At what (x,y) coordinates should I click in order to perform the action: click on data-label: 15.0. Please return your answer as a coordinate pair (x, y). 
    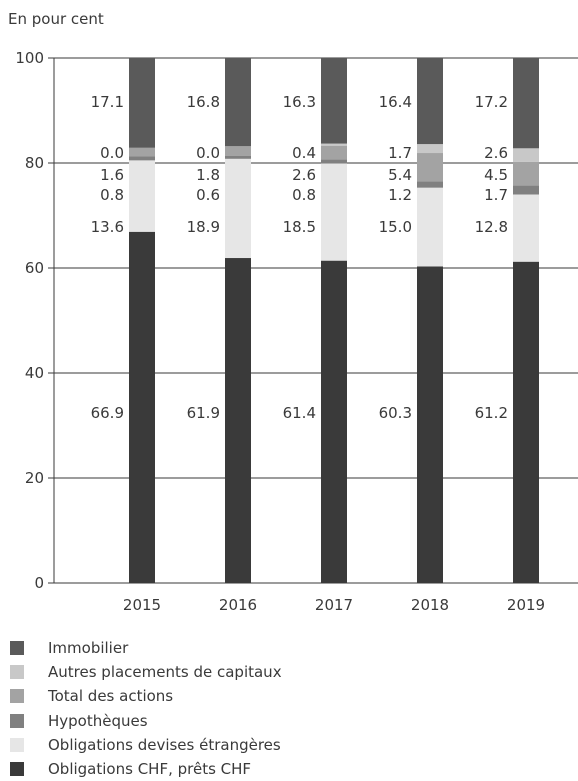
    Looking at the image, I should click on (395, 227).